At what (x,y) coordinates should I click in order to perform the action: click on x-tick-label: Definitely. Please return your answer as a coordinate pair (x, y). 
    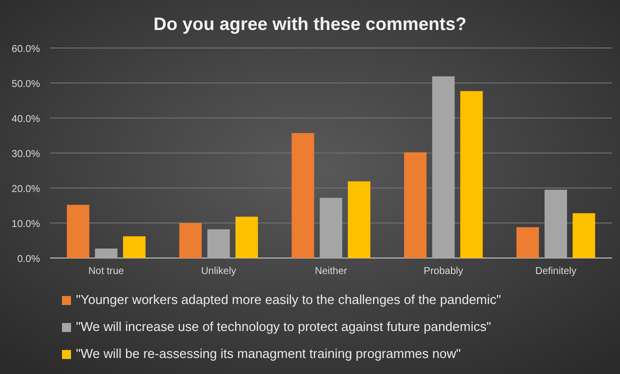
    Looking at the image, I should click on (555, 271).